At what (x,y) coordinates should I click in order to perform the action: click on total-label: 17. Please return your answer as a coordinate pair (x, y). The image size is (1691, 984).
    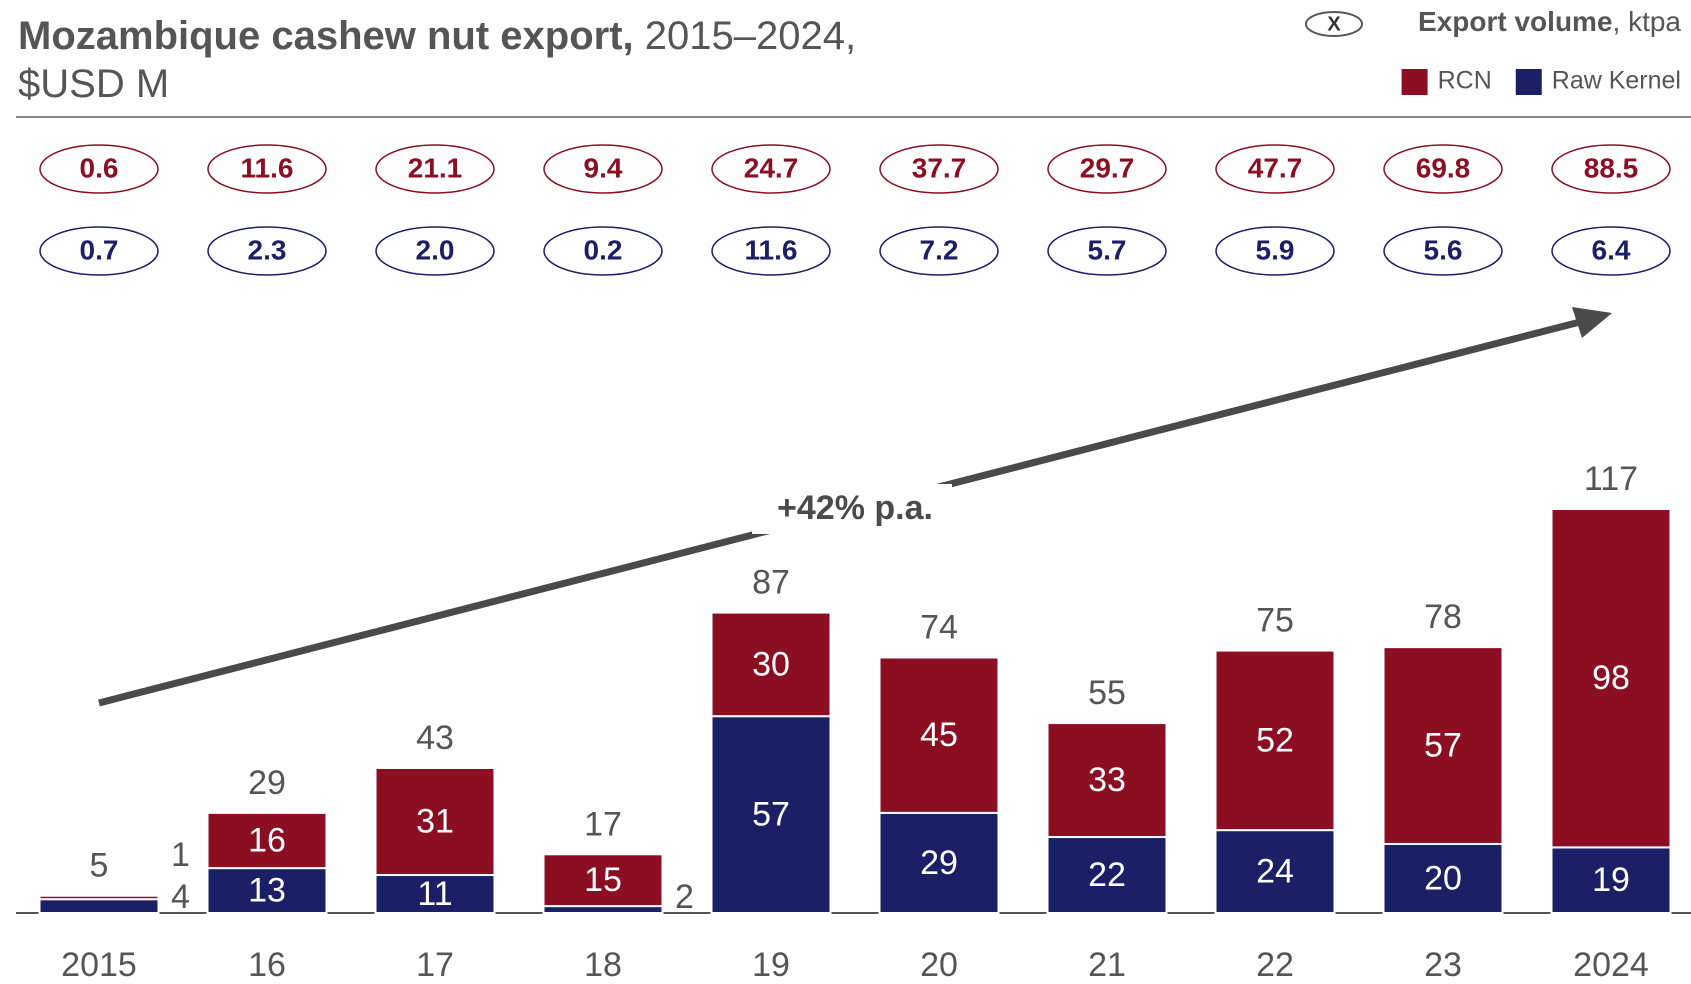
    Looking at the image, I should click on (603, 824).